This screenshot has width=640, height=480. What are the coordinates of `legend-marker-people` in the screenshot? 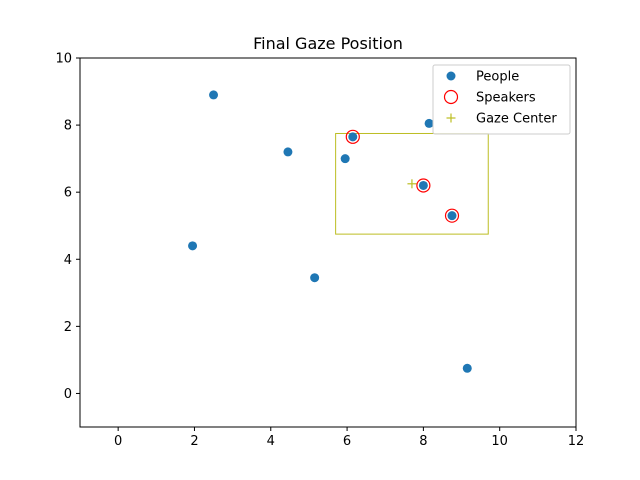 It's located at (451, 76).